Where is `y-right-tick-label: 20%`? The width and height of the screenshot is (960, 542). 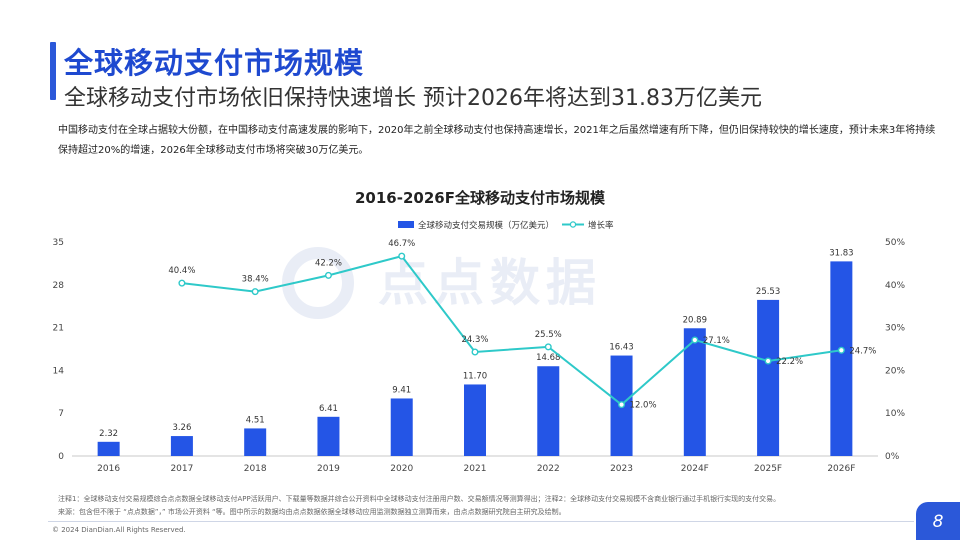
y-right-tick-label: 20% is located at coordinates (895, 371).